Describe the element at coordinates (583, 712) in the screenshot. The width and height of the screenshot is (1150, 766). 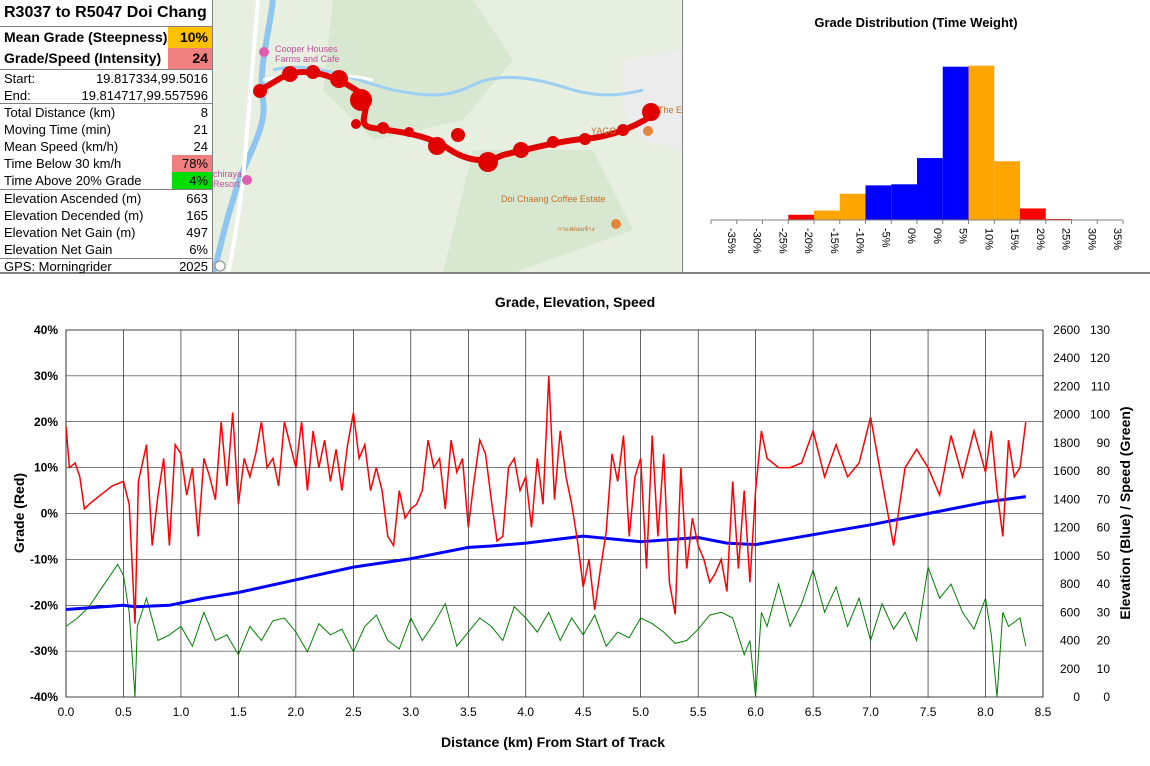
I see `x-tick-label: 4.5` at that location.